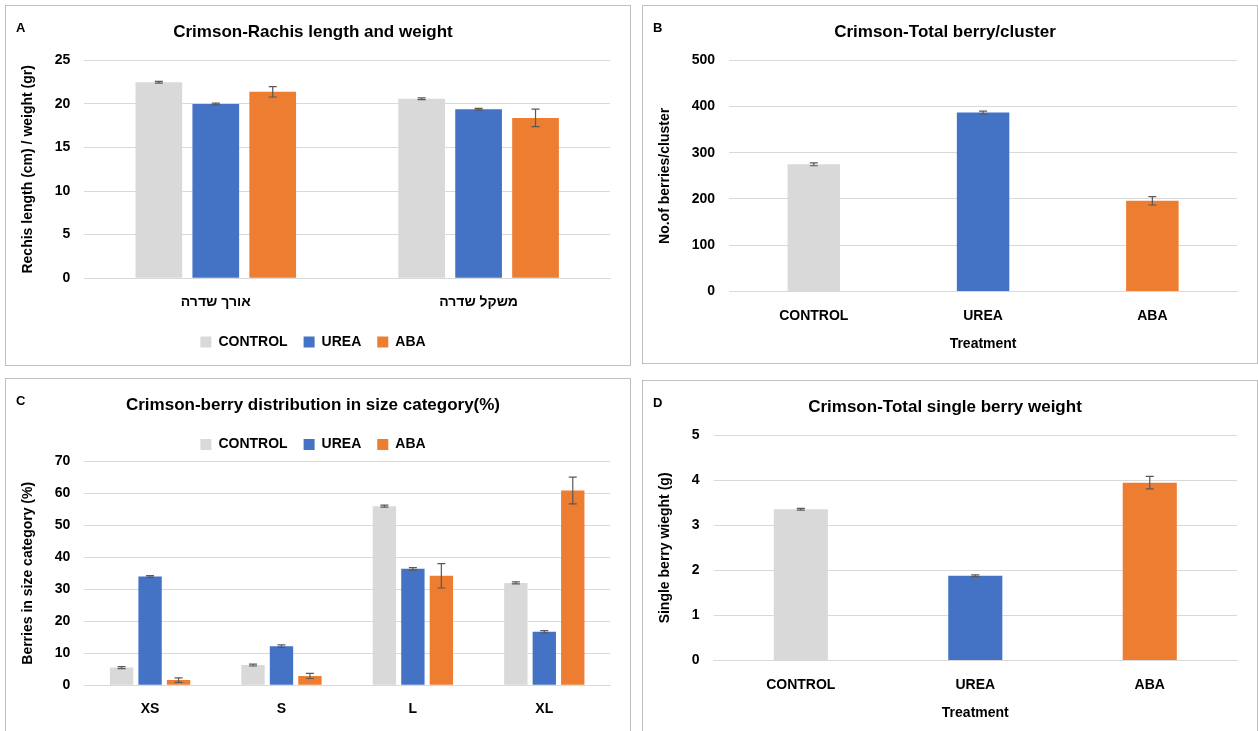  I want to click on y-axis-title: Rechis length (cm) / weight (gr), so click(27, 169).